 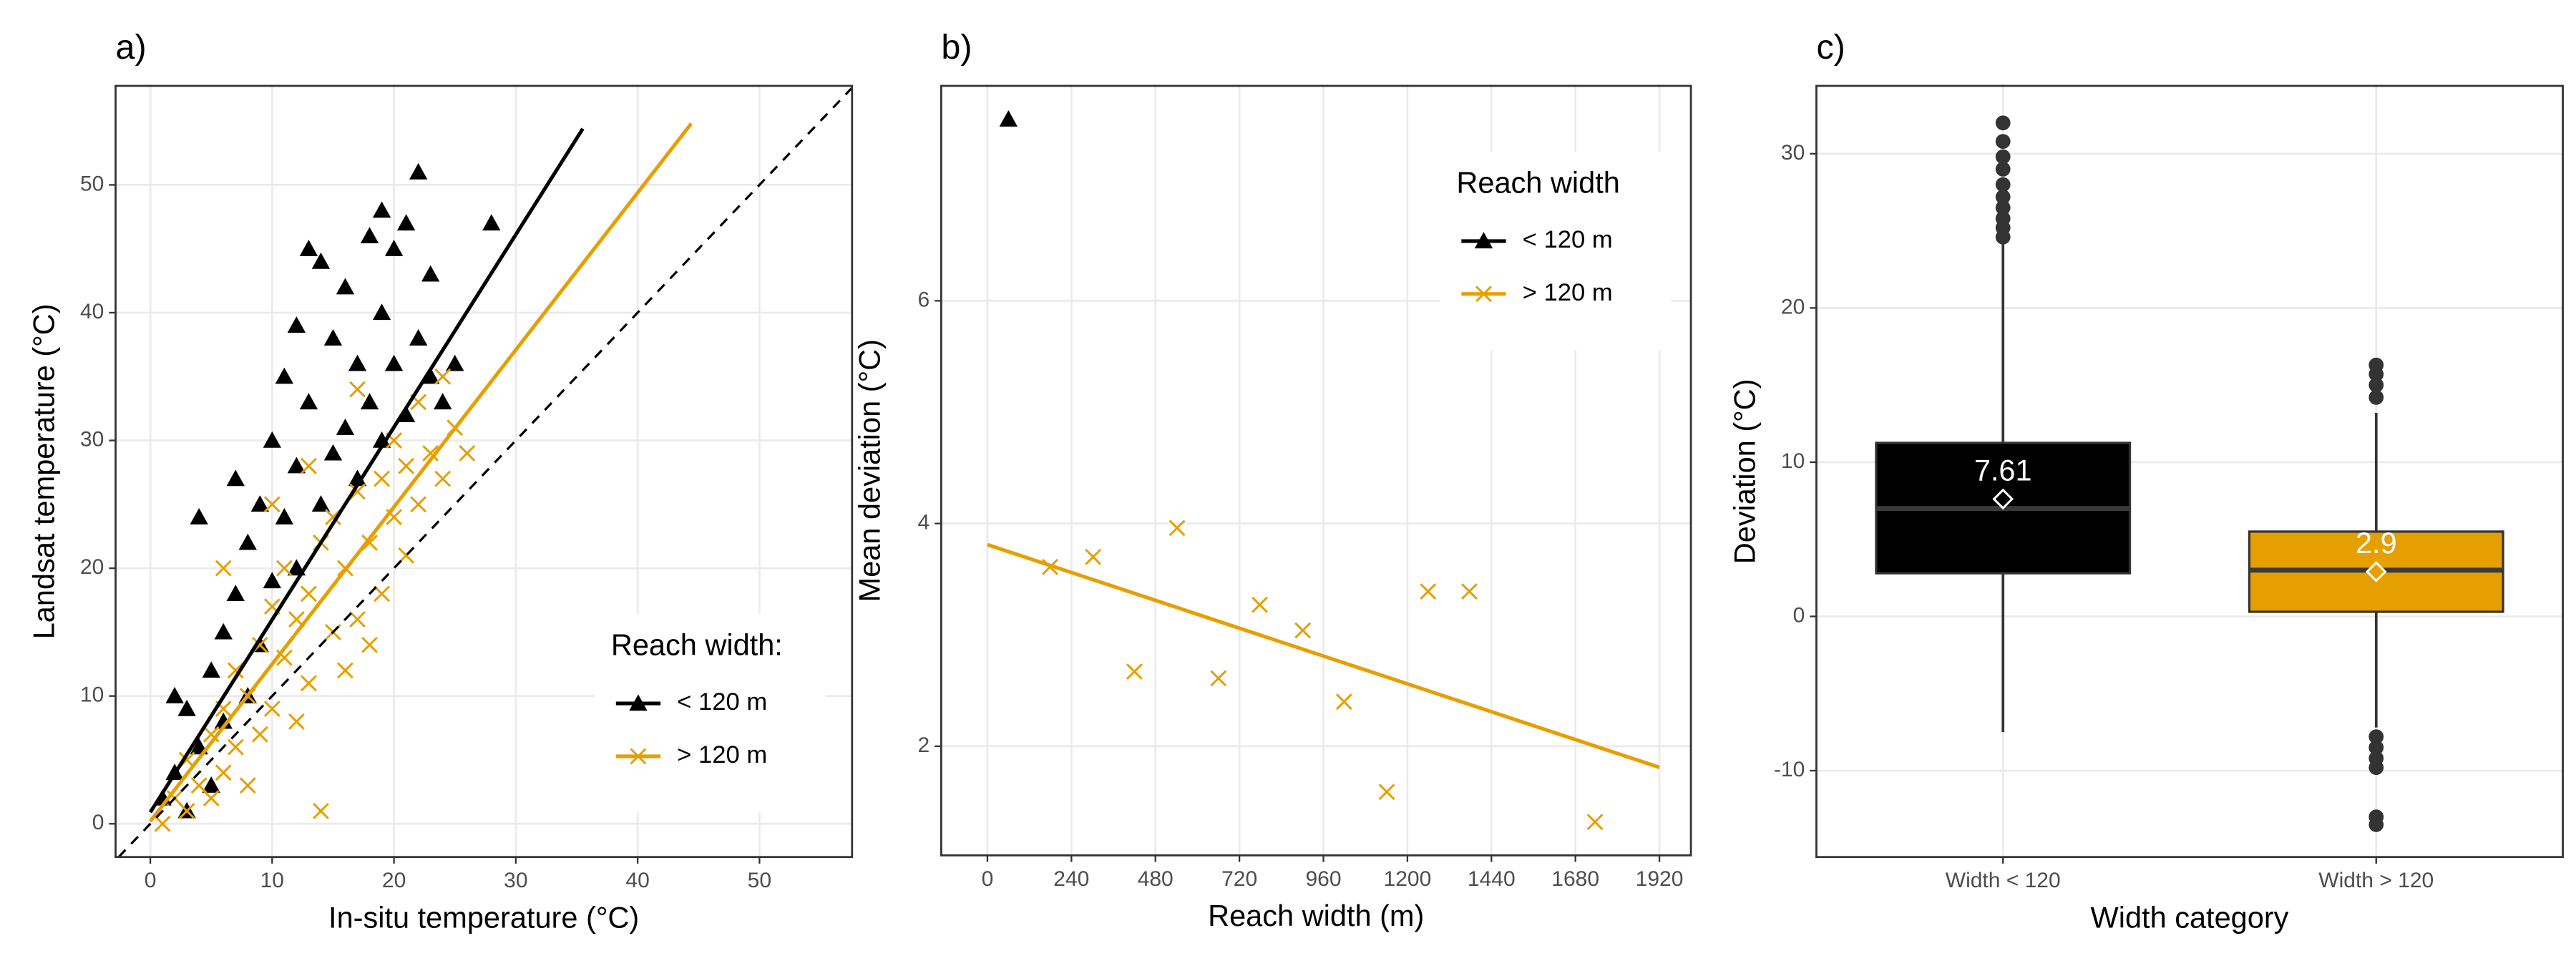 What do you see at coordinates (1830, 48) in the screenshot?
I see `panel-label: c)` at bounding box center [1830, 48].